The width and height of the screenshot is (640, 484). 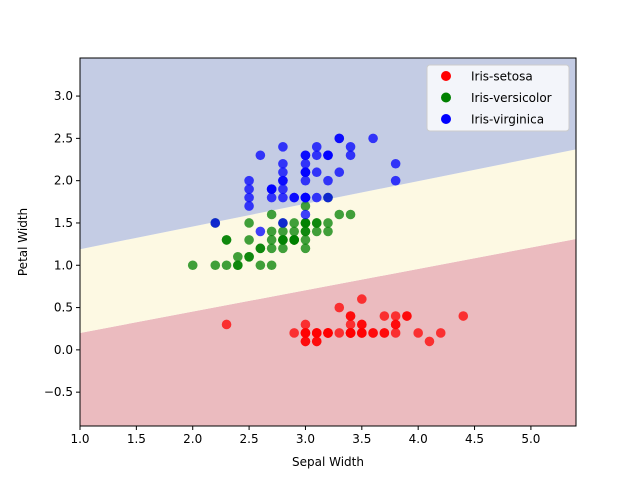 I want to click on legend-marker-virginica, so click(x=446, y=119).